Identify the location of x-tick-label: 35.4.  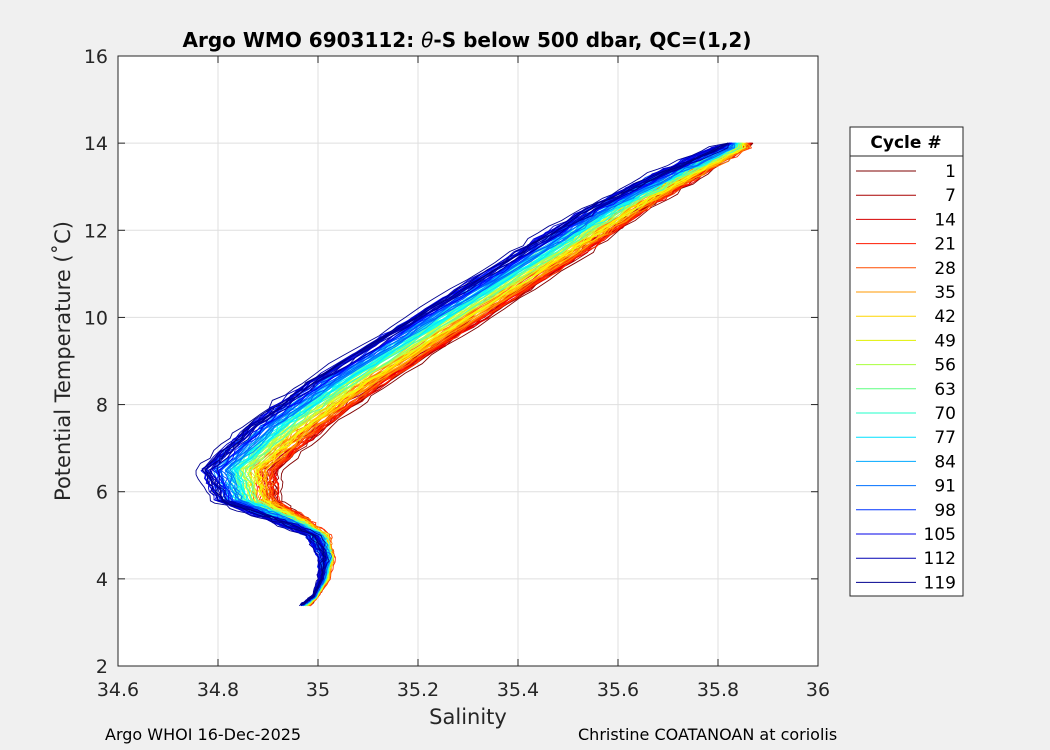
(518, 690).